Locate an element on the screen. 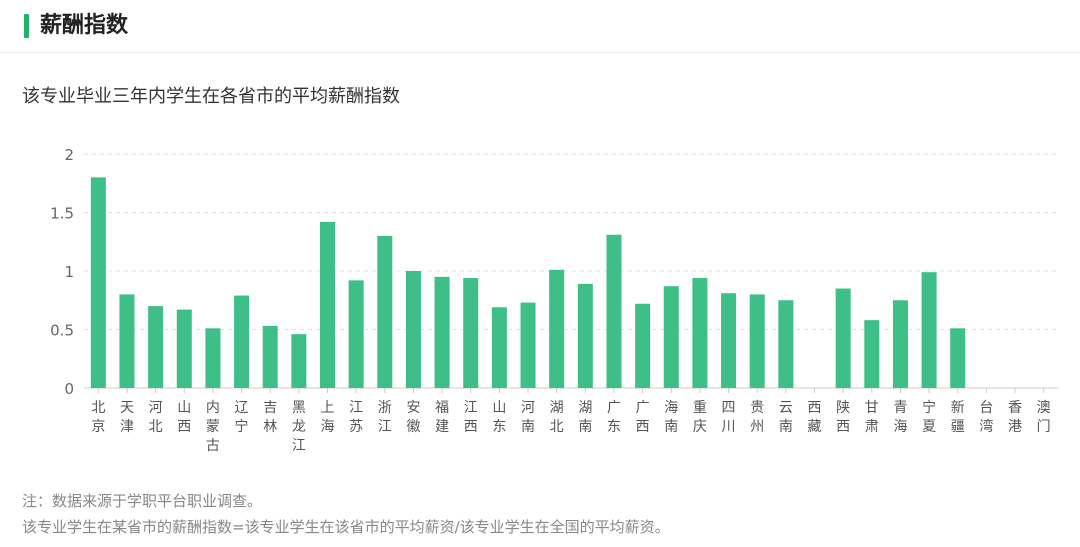  y-tick-label: 0 is located at coordinates (69, 389).